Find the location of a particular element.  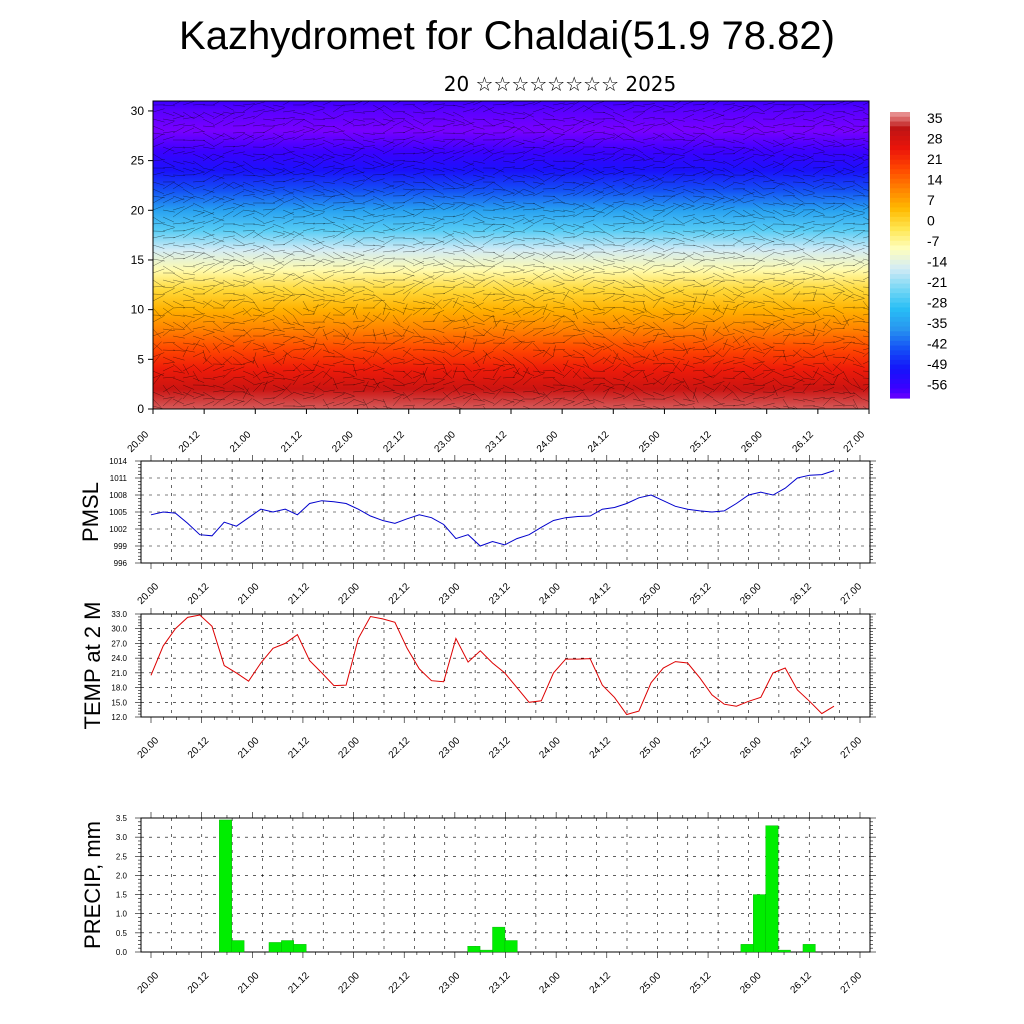

colorbar-label: -14 is located at coordinates (937, 262).